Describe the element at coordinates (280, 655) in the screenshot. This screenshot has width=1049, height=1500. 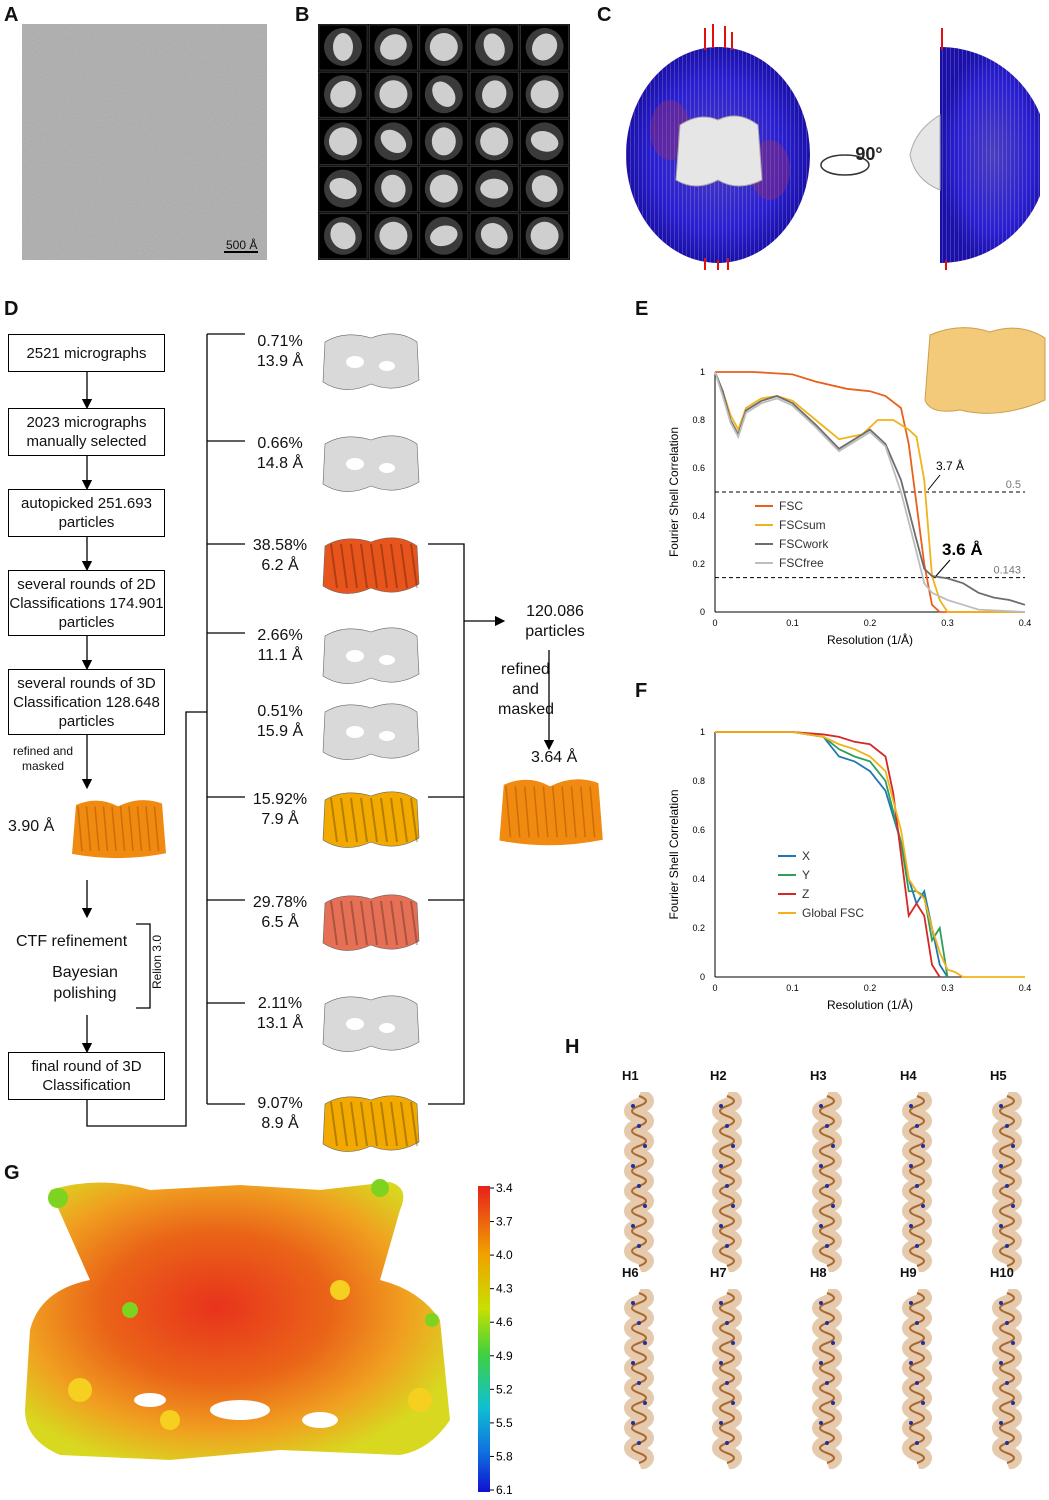
I see `class-resolution: 11.1 Å` at that location.